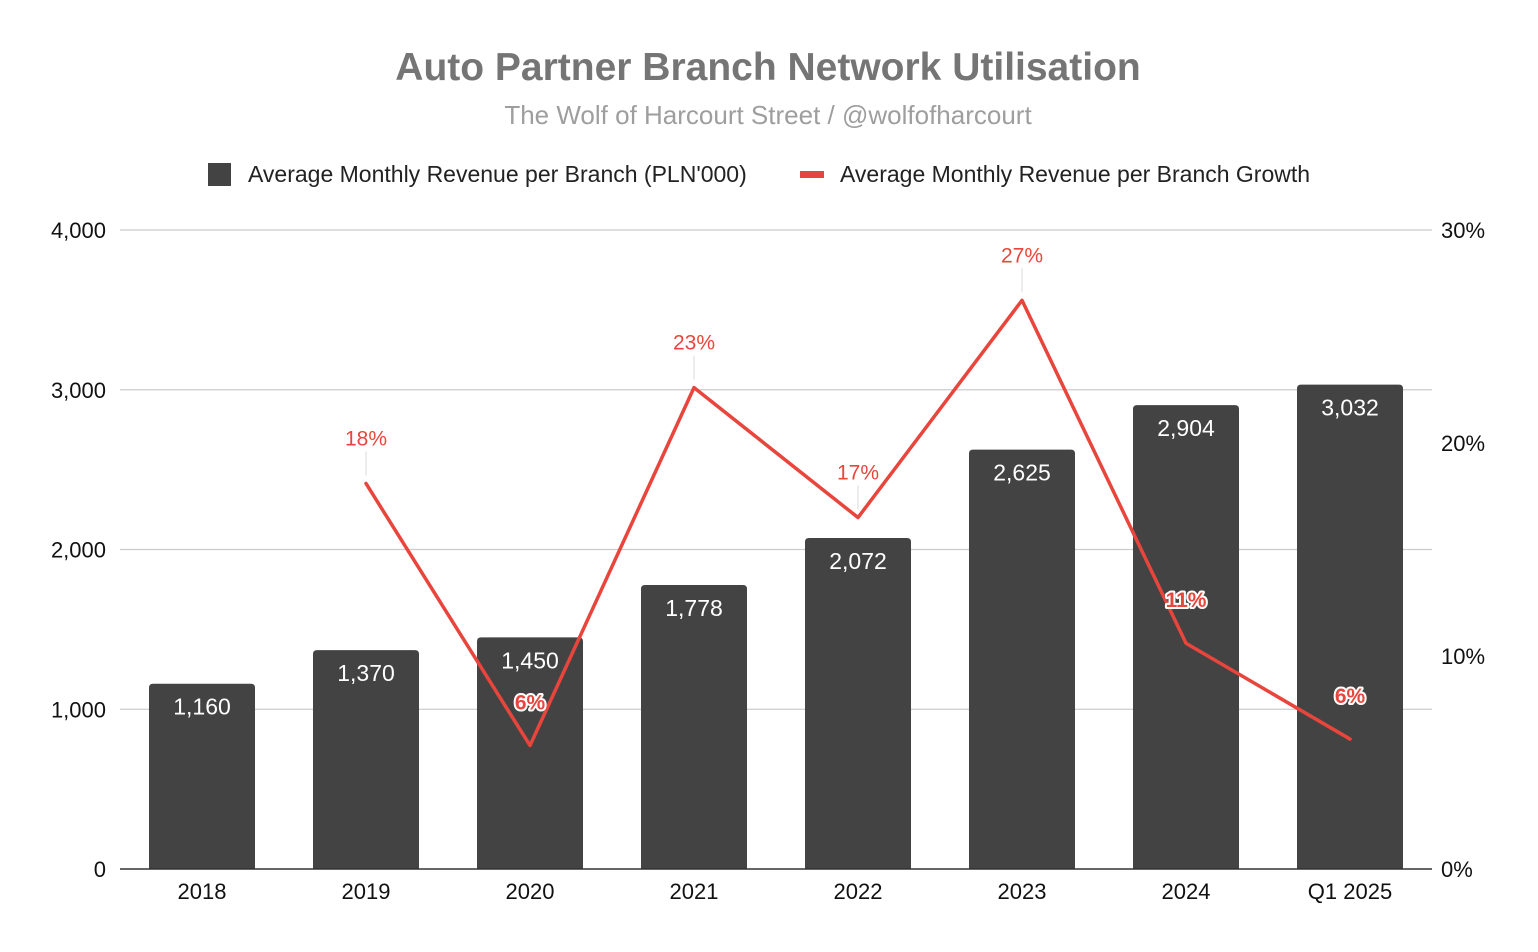 This screenshot has height=952, width=1538. I want to click on bar-value-label: 2,072, so click(858, 561).